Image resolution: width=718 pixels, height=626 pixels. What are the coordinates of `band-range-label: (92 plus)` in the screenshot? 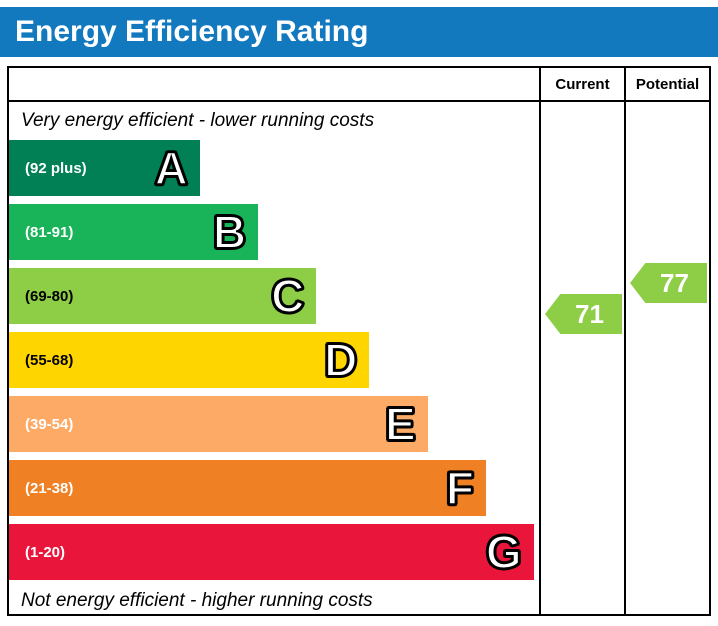 It's located at (56, 168).